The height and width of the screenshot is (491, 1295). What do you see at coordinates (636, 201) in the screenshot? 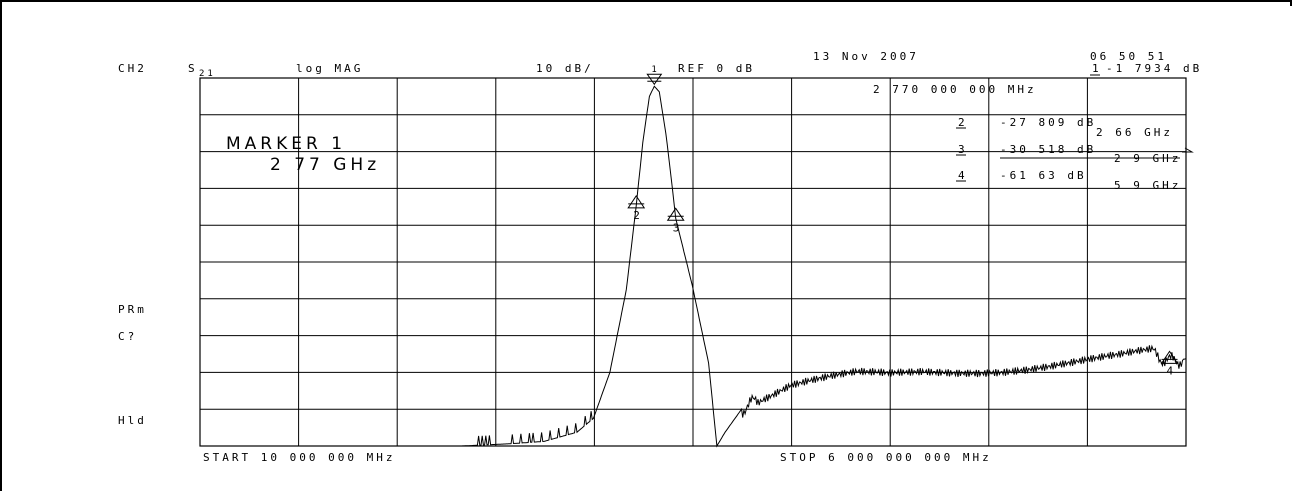
I see `marker-2-glyph` at bounding box center [636, 201].